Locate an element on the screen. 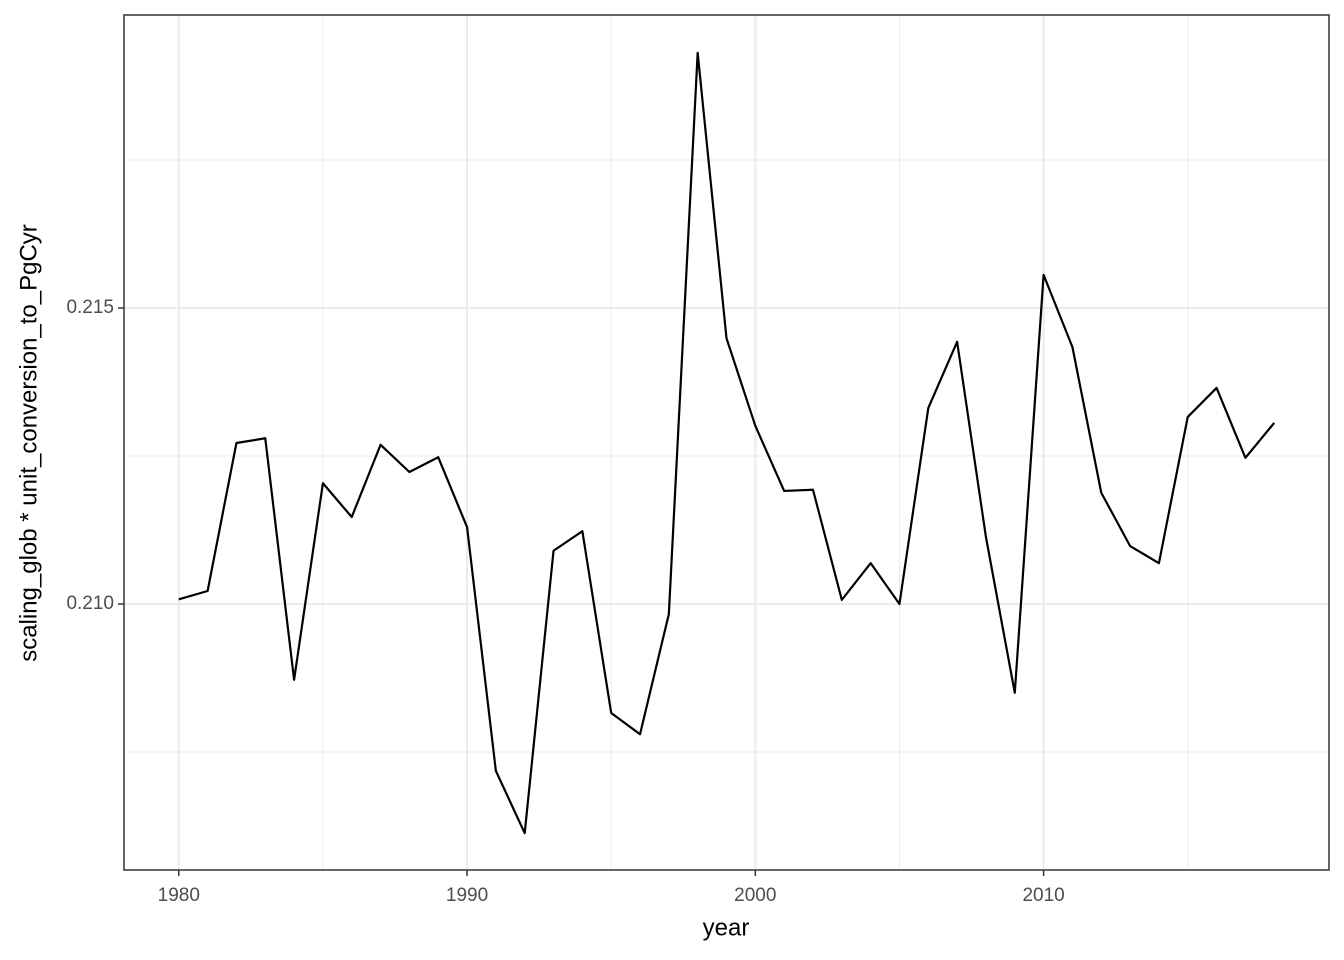  y-axis-title: scaling_glob * unit_conversion_to_PgCyr is located at coordinates (28, 443).